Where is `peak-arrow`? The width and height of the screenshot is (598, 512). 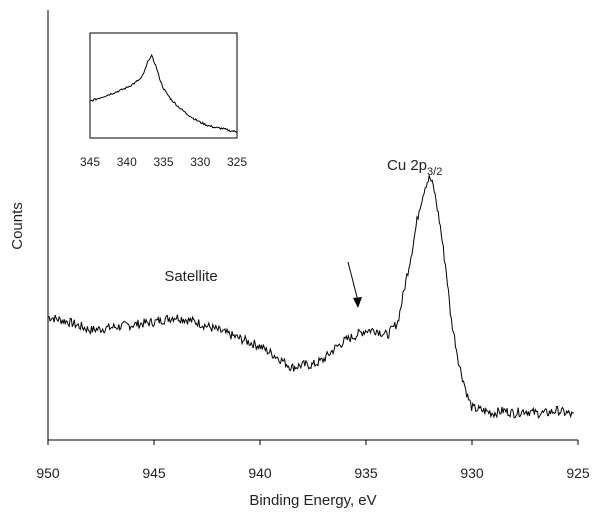
peak-arrow is located at coordinates (354, 284).